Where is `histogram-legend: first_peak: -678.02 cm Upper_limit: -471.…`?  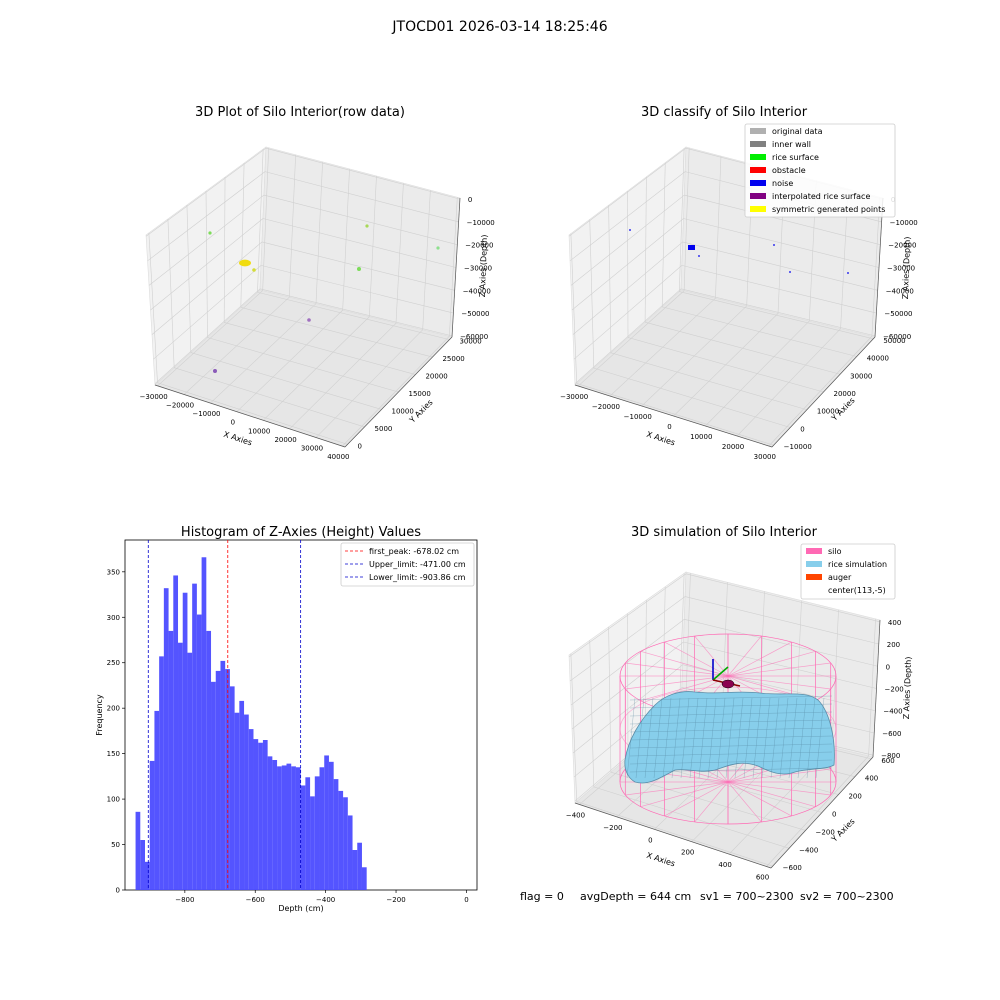 histogram-legend: first_peak: -678.02 cm Upper_limit: -471.… is located at coordinates (407, 564).